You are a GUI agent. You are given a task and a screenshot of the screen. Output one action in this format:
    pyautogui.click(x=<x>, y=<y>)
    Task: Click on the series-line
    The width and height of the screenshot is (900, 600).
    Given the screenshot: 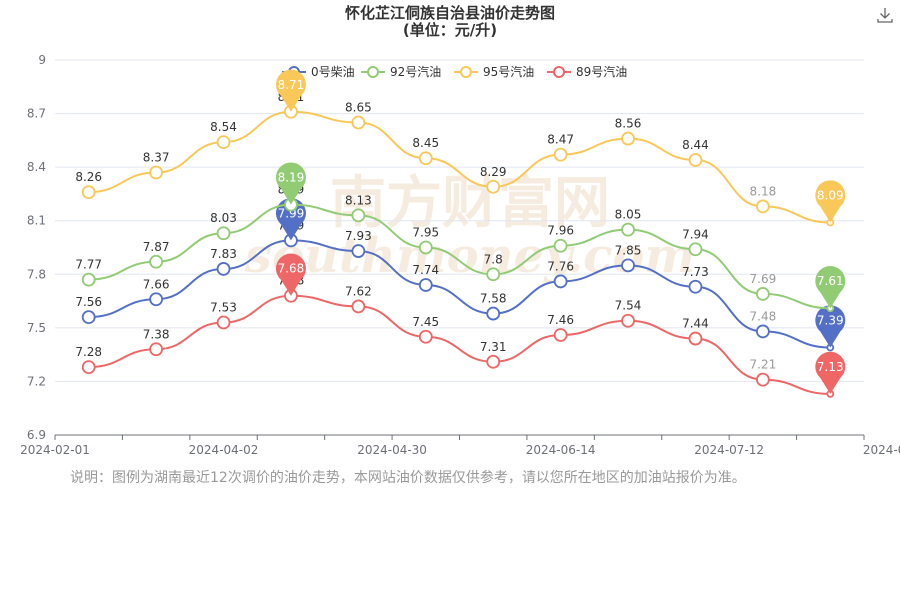 What is the action you would take?
    pyautogui.click(x=459, y=256)
    